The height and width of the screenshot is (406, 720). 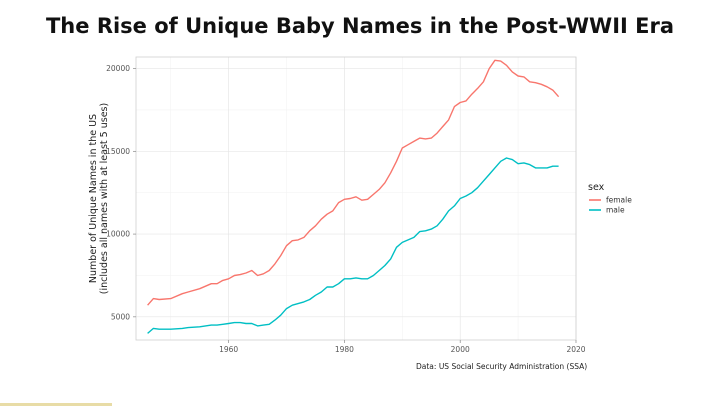 What do you see at coordinates (619, 200) in the screenshot?
I see `legend-label-female: female` at bounding box center [619, 200].